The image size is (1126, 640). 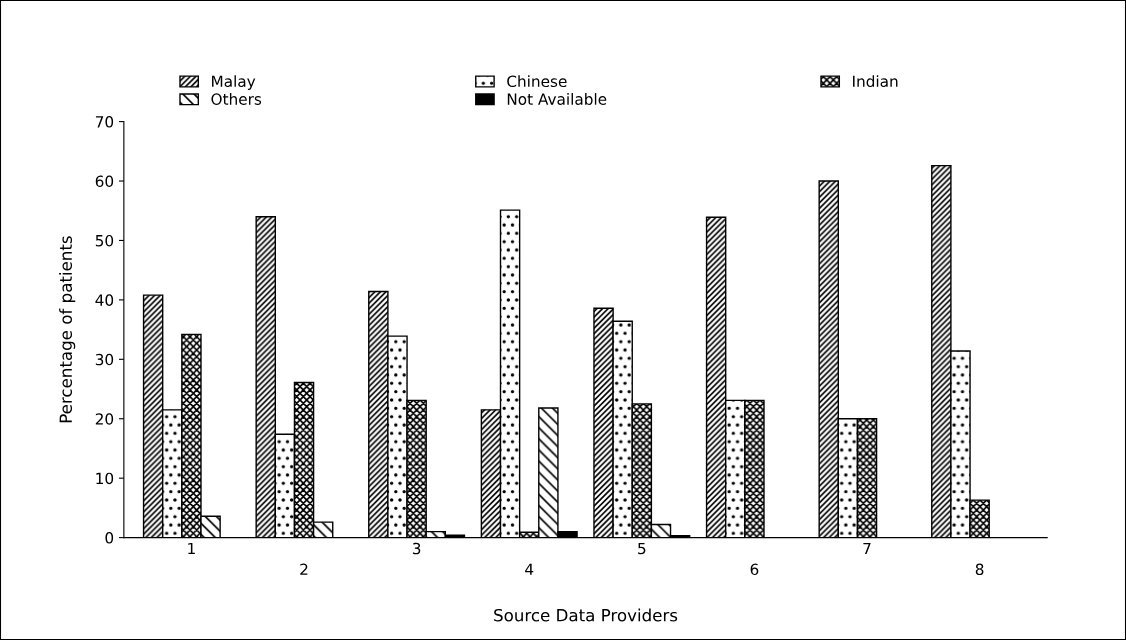 I want to click on legend-label: Malay, so click(x=234, y=83).